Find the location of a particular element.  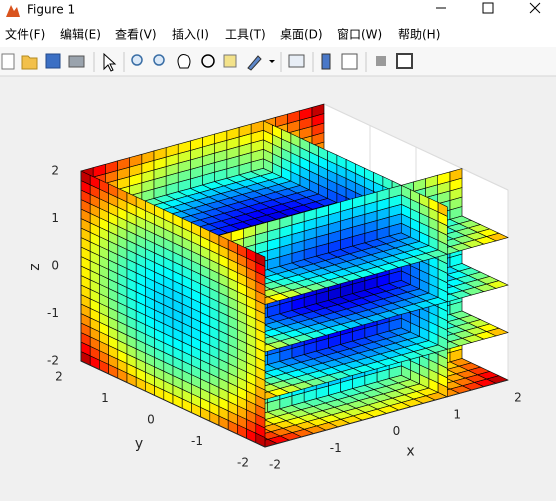

y-tick-label: -1 is located at coordinates (197, 441).